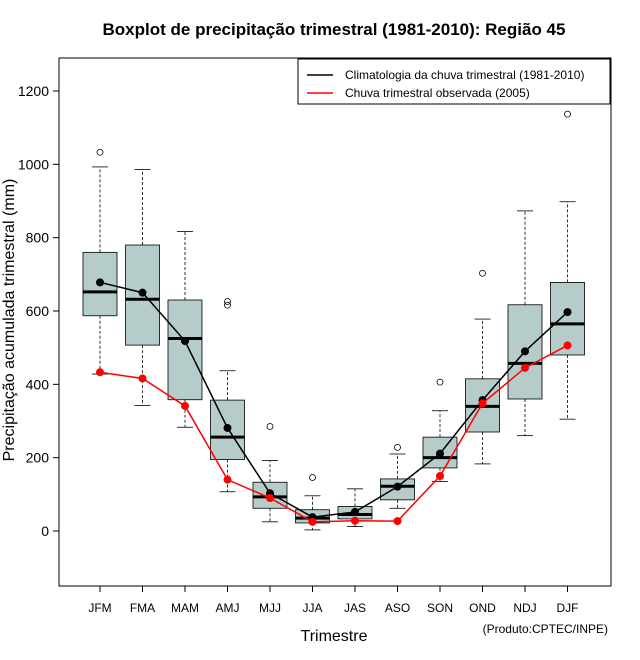 This screenshot has height=660, width=640. What do you see at coordinates (9, 320) in the screenshot?
I see `y-axis-title: Precipitação acumulada trimestral (mm)` at bounding box center [9, 320].